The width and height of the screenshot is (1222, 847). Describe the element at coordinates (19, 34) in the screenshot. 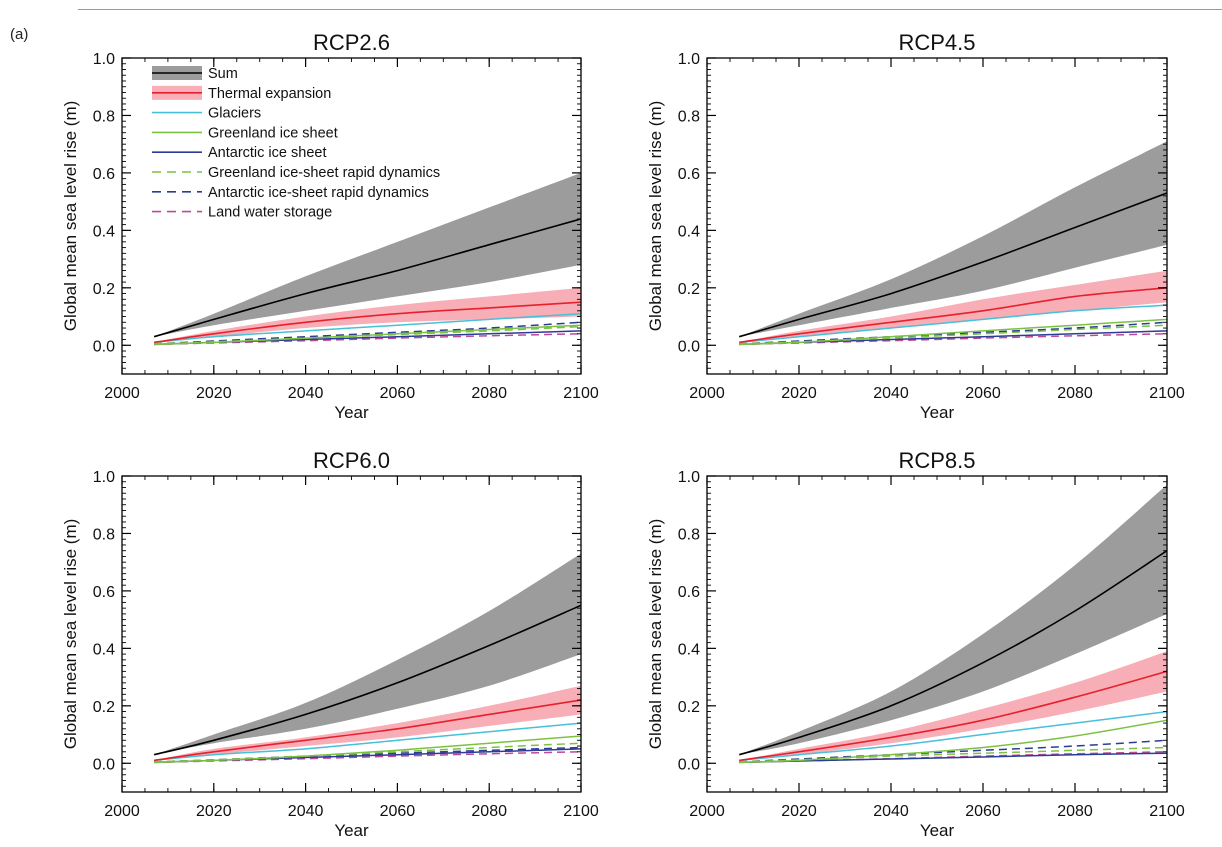

I see `figure-label: (a)` at that location.